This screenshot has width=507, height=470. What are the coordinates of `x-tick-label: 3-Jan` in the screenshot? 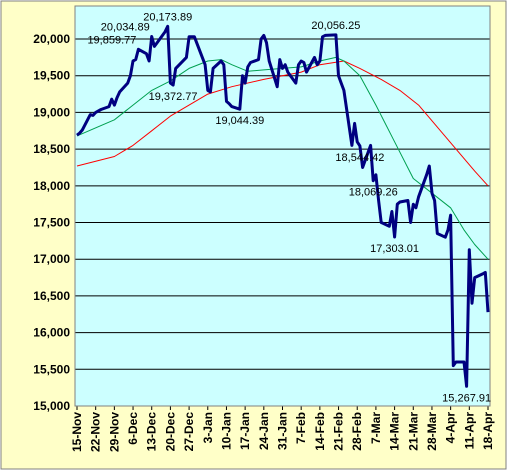 It's located at (208, 427).